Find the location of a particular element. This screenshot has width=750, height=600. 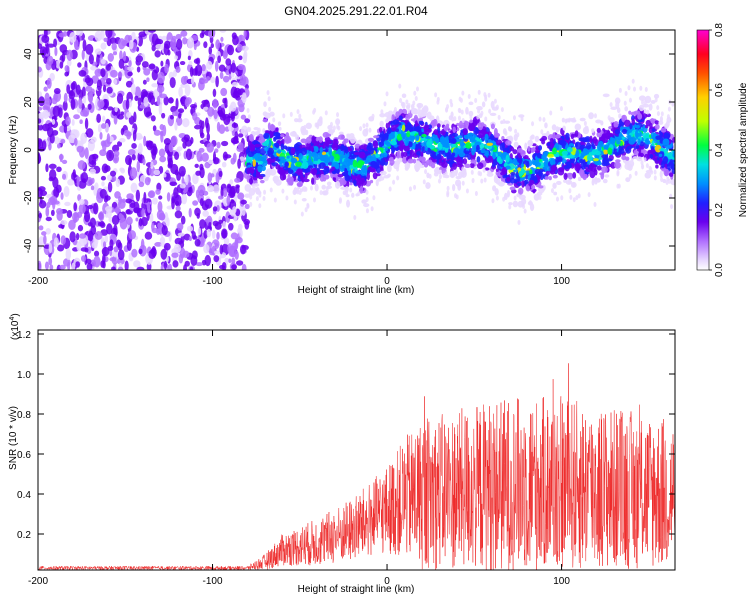

snr-scale-suffix: ) is located at coordinates (15, 314).